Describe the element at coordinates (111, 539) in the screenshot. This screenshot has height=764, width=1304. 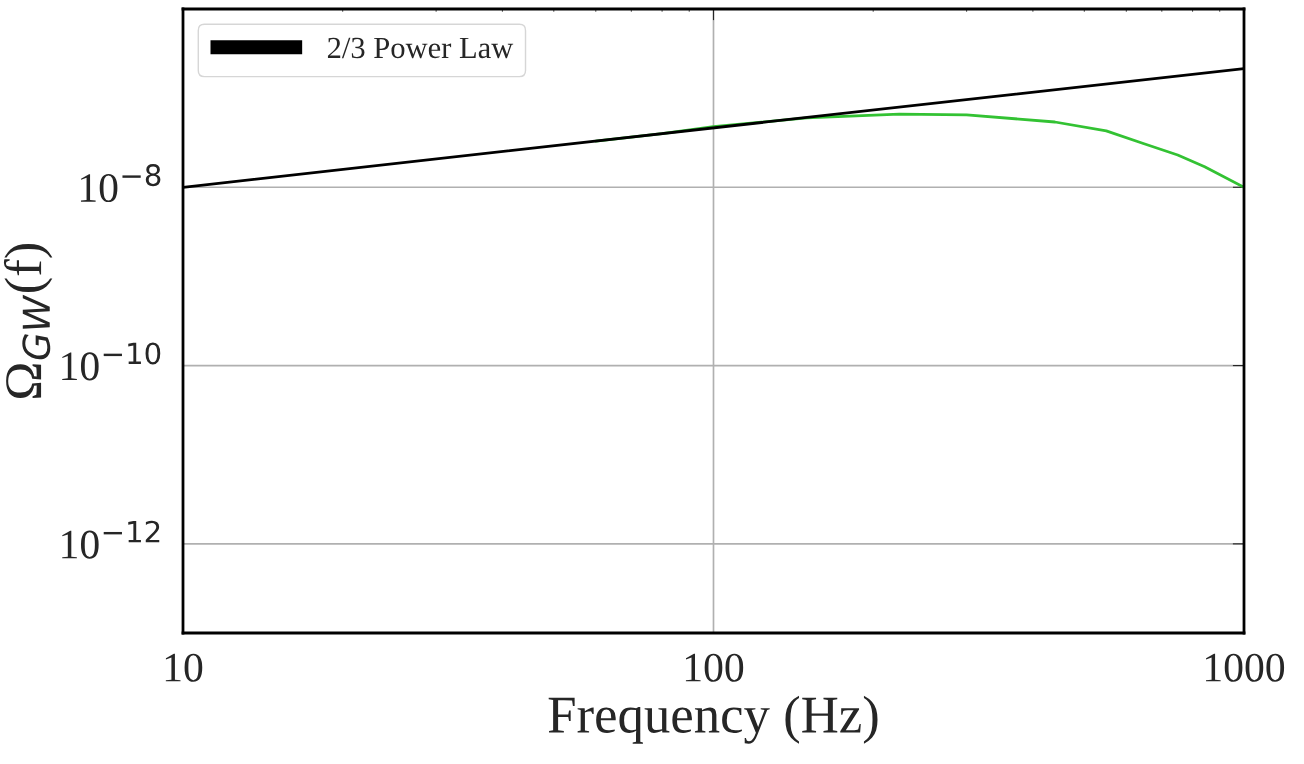
I see `y-tick-label: 10$^{−12}$` at that location.